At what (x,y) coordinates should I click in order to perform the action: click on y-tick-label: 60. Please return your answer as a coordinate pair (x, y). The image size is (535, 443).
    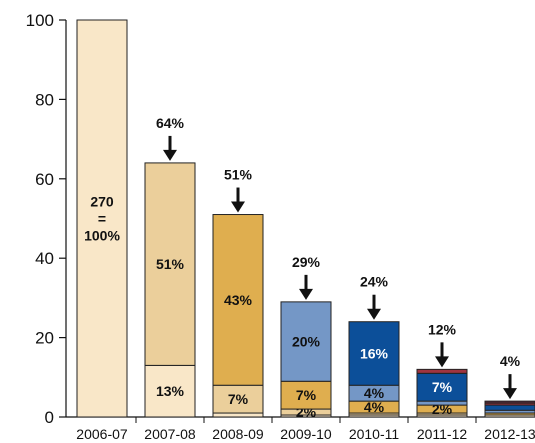
    Looking at the image, I should click on (44, 179).